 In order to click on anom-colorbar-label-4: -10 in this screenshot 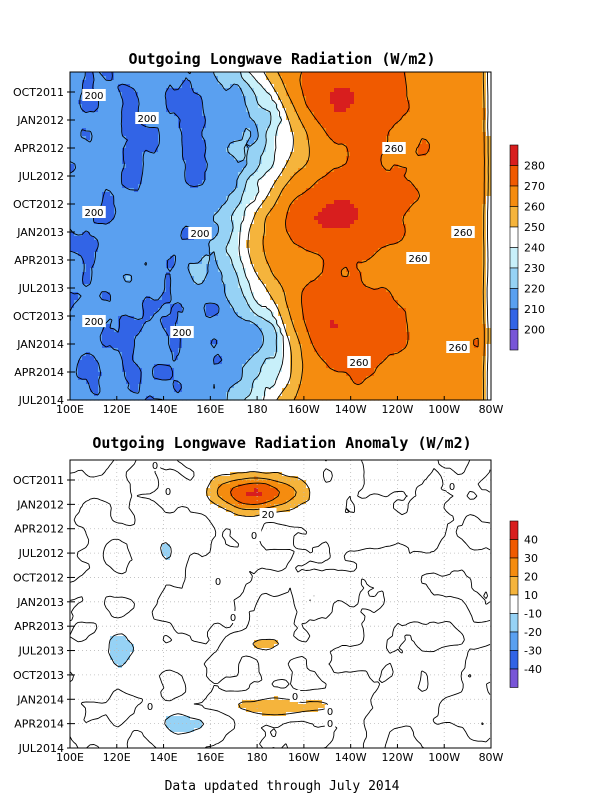, I will do `click(533, 614)`.